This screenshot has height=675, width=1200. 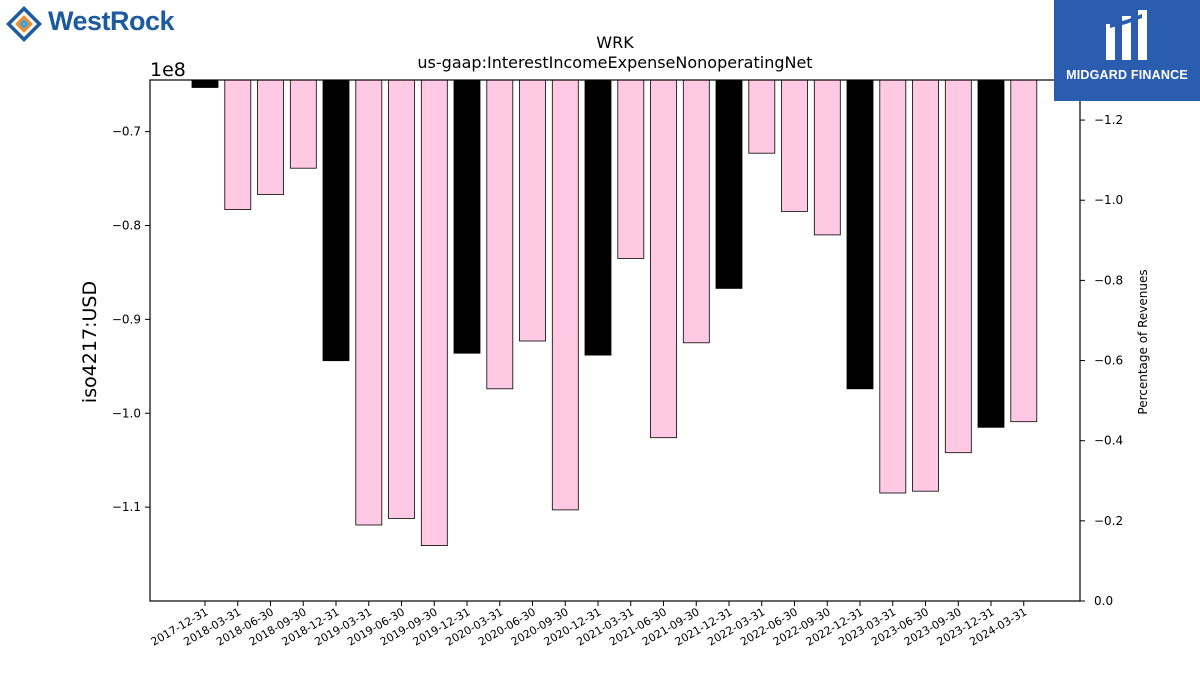 I want to click on y-ticks-group: −0.7 −0.8 −0.9 −1.0 −1.1, so click(x=131, y=319).